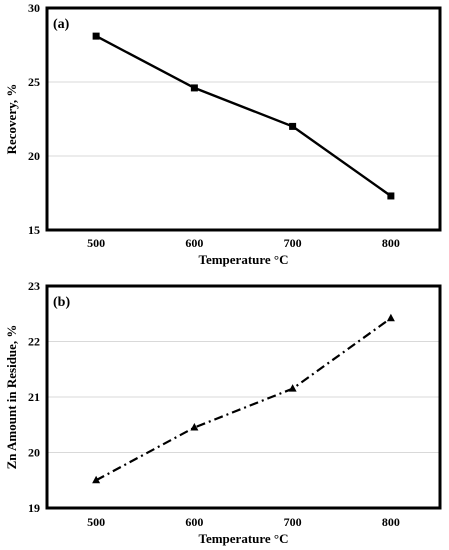 The width and height of the screenshot is (449, 550). Describe the element at coordinates (34, 8) in the screenshot. I see `y-tick-label-a: 30` at that location.